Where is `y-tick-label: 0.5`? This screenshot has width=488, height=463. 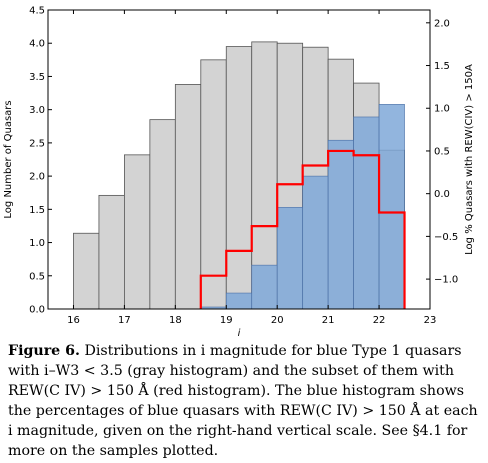
y-tick-label: 0.5 is located at coordinates (37, 276).